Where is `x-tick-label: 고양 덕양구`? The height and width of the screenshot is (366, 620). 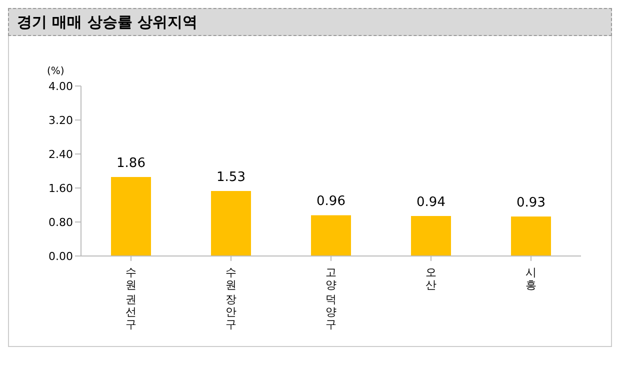
x-tick-label: 고양 덕양구 is located at coordinates (331, 298).